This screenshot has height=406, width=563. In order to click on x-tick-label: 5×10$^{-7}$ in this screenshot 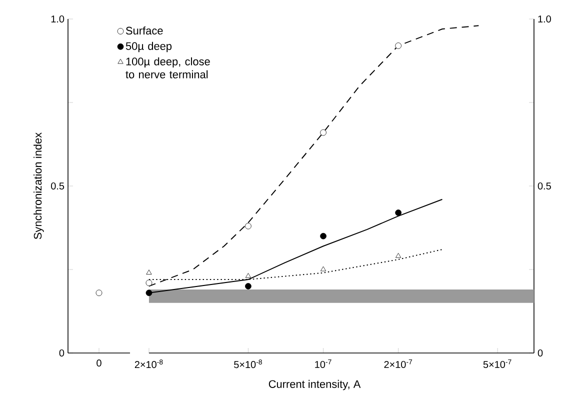, I will do `click(497, 364)`.